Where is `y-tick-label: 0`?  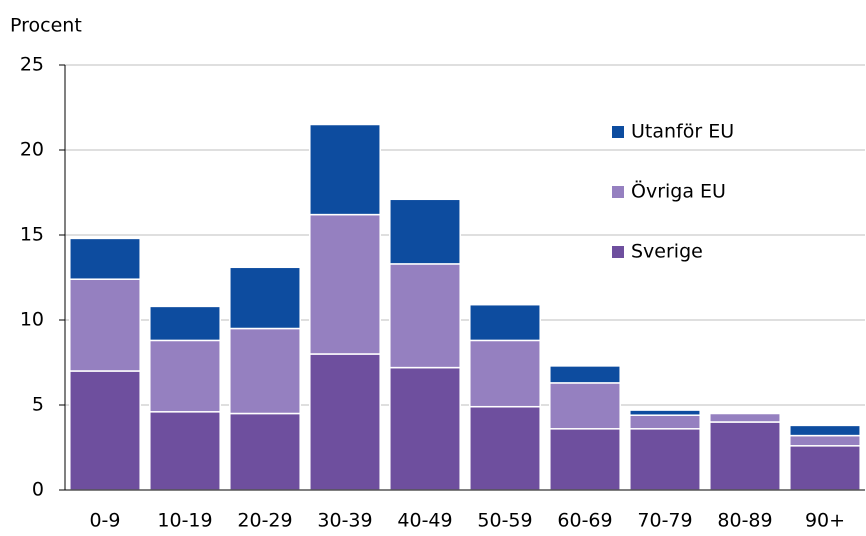 y-tick-label: 0 is located at coordinates (38, 490).